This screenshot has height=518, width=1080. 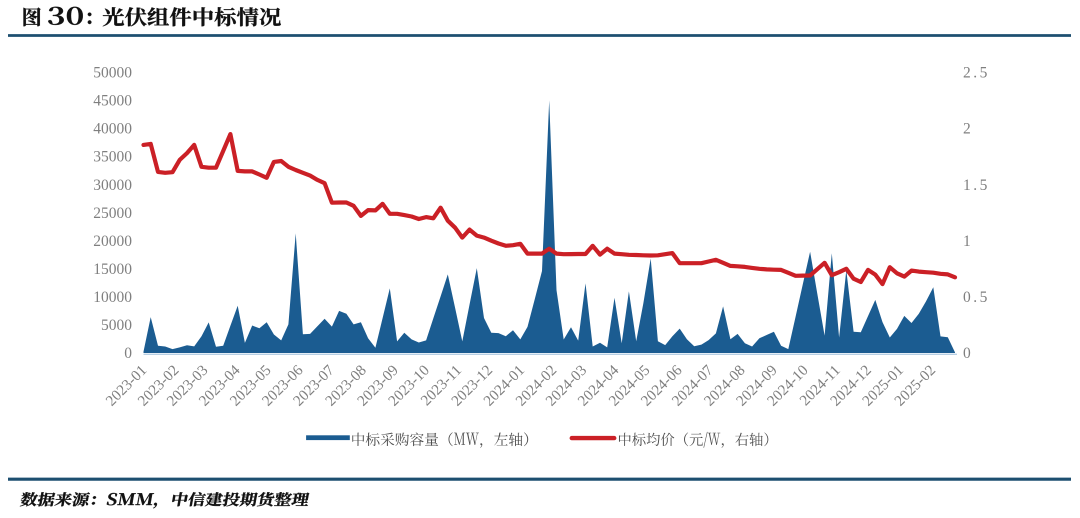 I want to click on chart-title-text, so click(x=191, y=16).